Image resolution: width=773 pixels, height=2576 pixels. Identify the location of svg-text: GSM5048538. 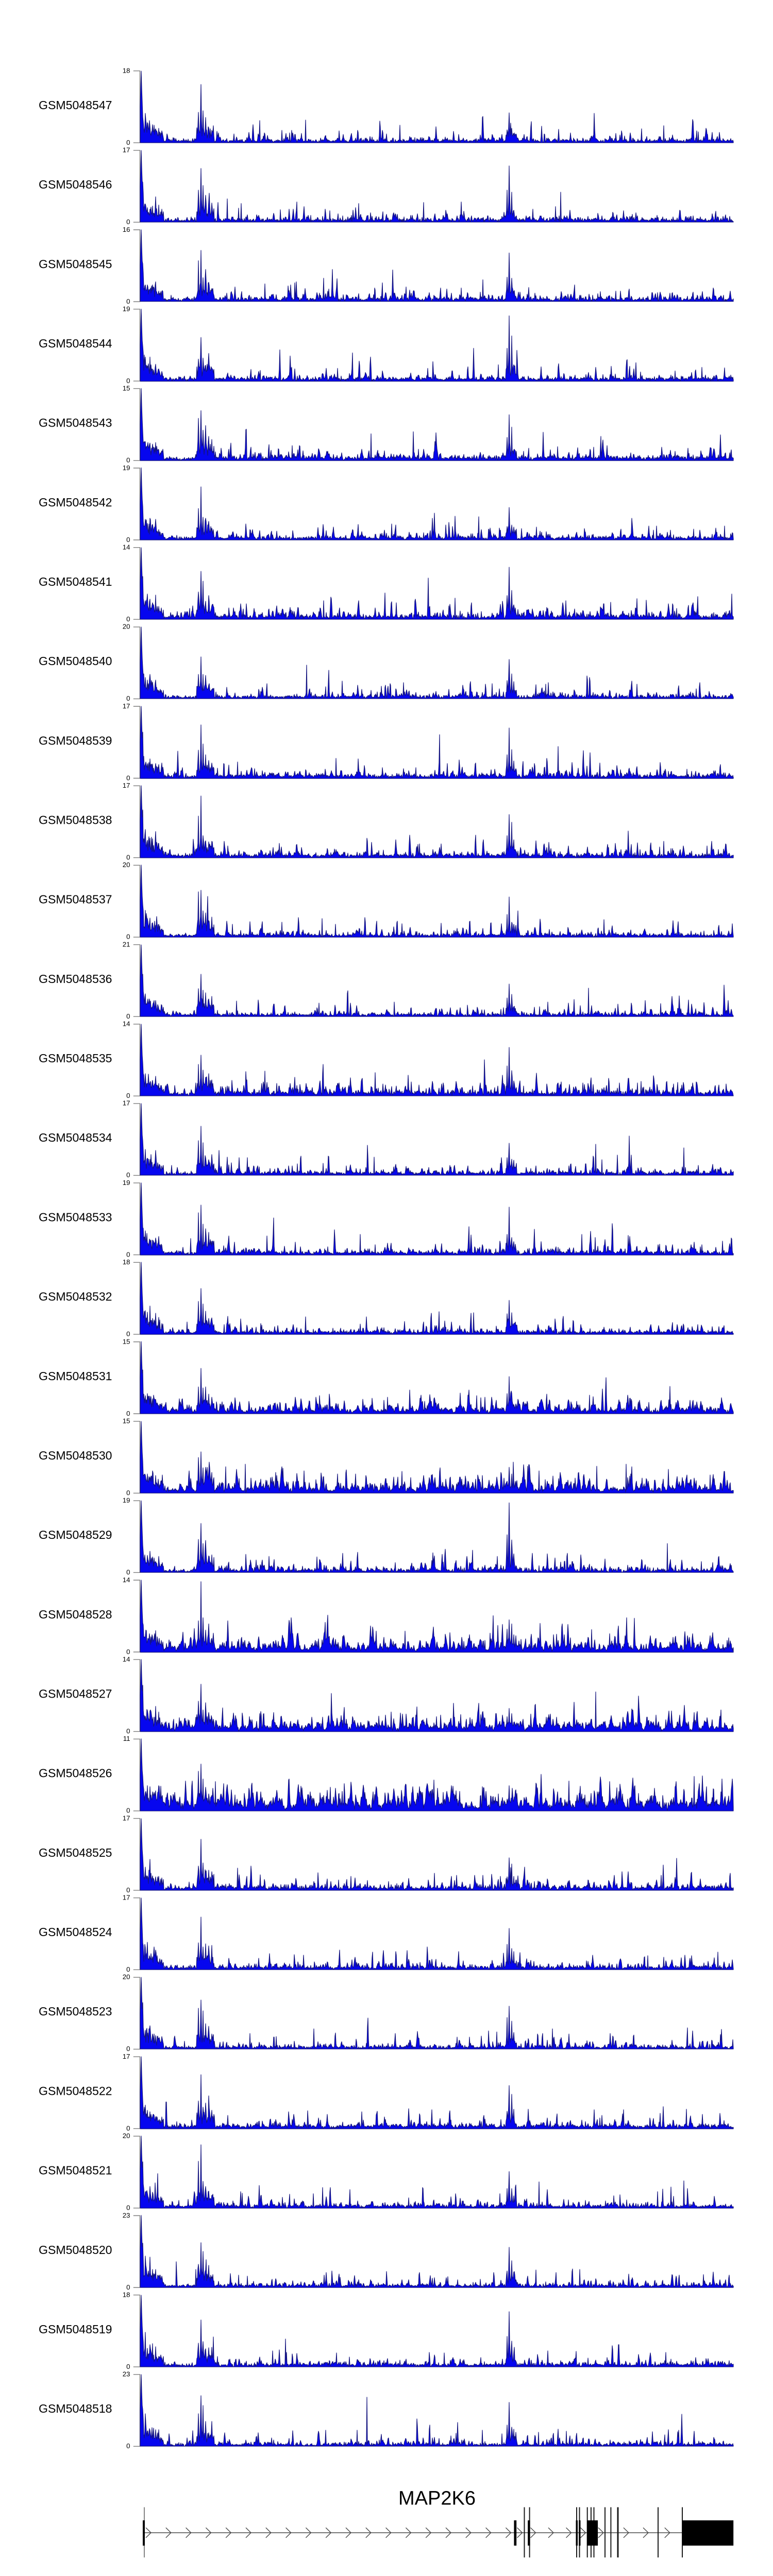
(75, 820).